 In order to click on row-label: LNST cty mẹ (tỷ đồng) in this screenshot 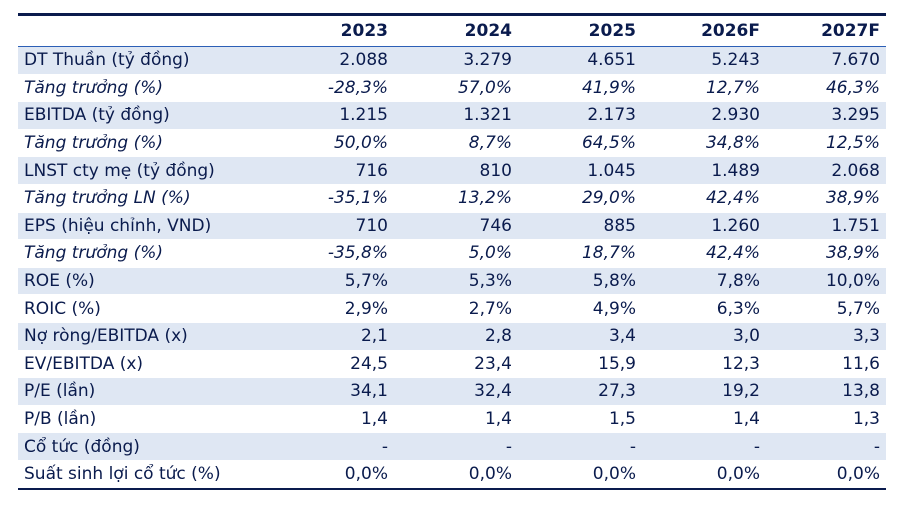, I will do `click(144, 170)`.